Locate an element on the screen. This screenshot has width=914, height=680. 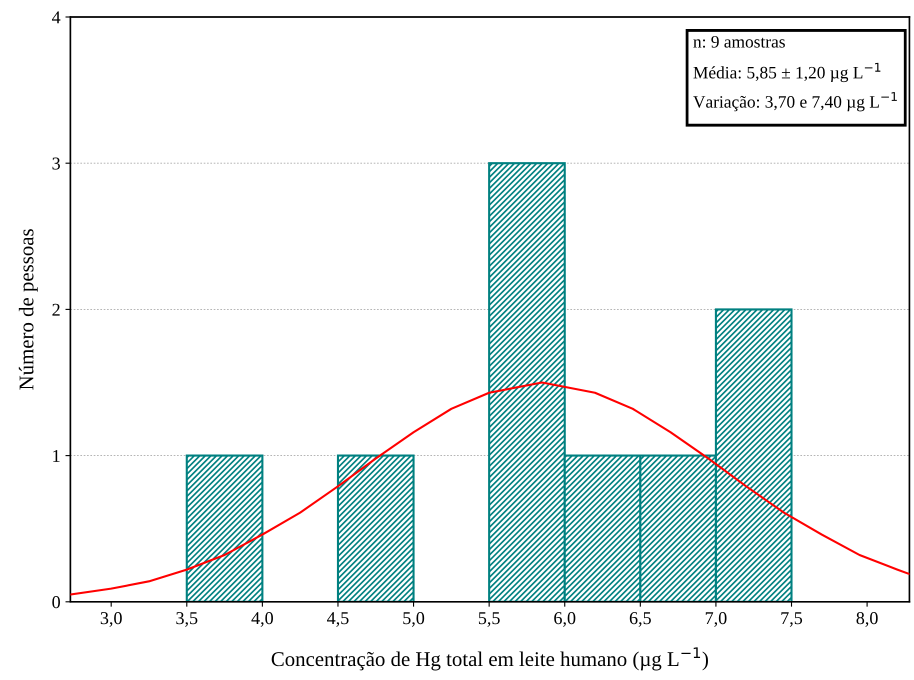
x-tick-label: 8,0 is located at coordinates (867, 619).